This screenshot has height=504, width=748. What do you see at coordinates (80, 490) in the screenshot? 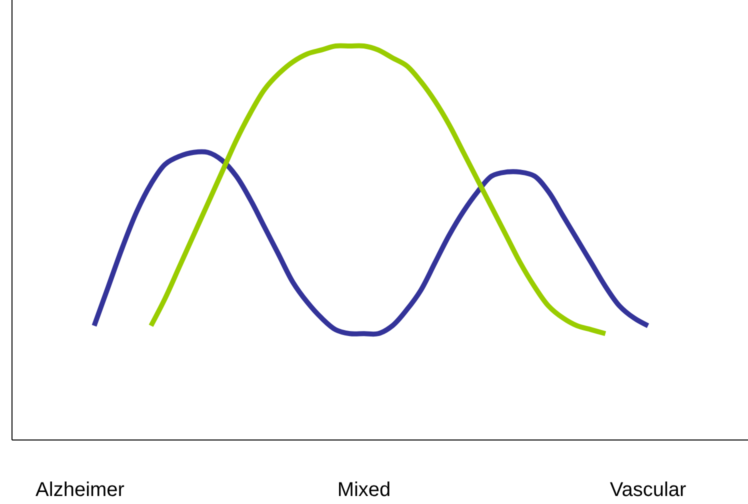
I see `x-tick-label: Alzheimer` at bounding box center [80, 490].